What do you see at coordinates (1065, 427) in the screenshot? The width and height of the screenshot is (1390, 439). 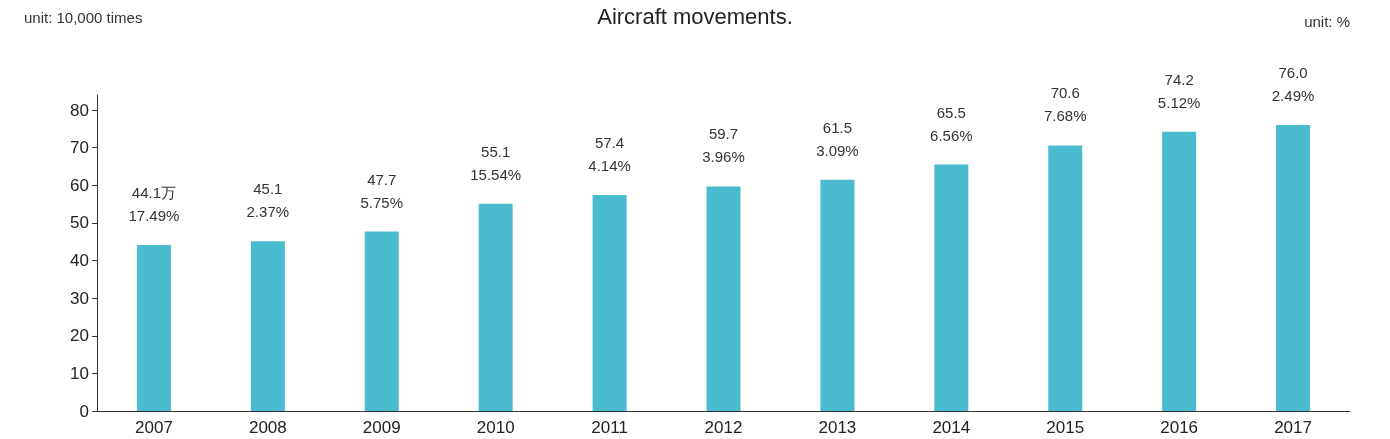 I see `x-tick-label: 2015` at bounding box center [1065, 427].